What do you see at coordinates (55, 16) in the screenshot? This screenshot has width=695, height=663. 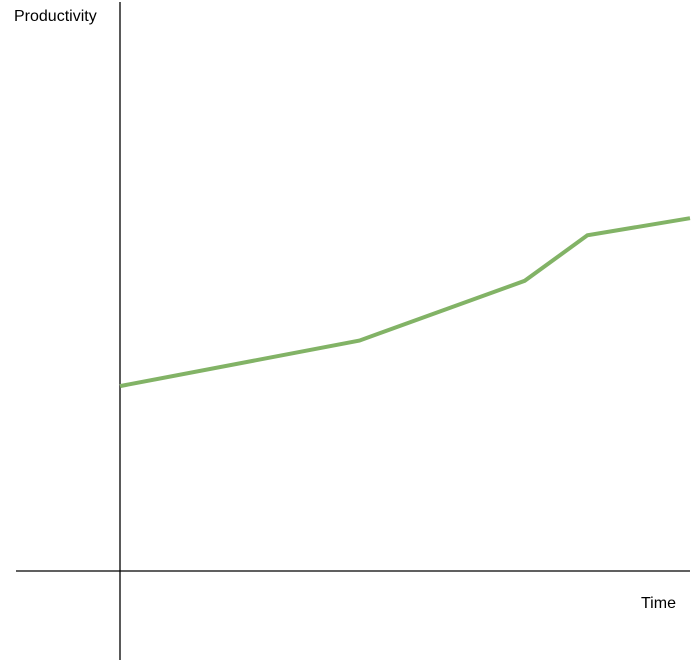 I see `y-axis-label: Productivity` at bounding box center [55, 16].